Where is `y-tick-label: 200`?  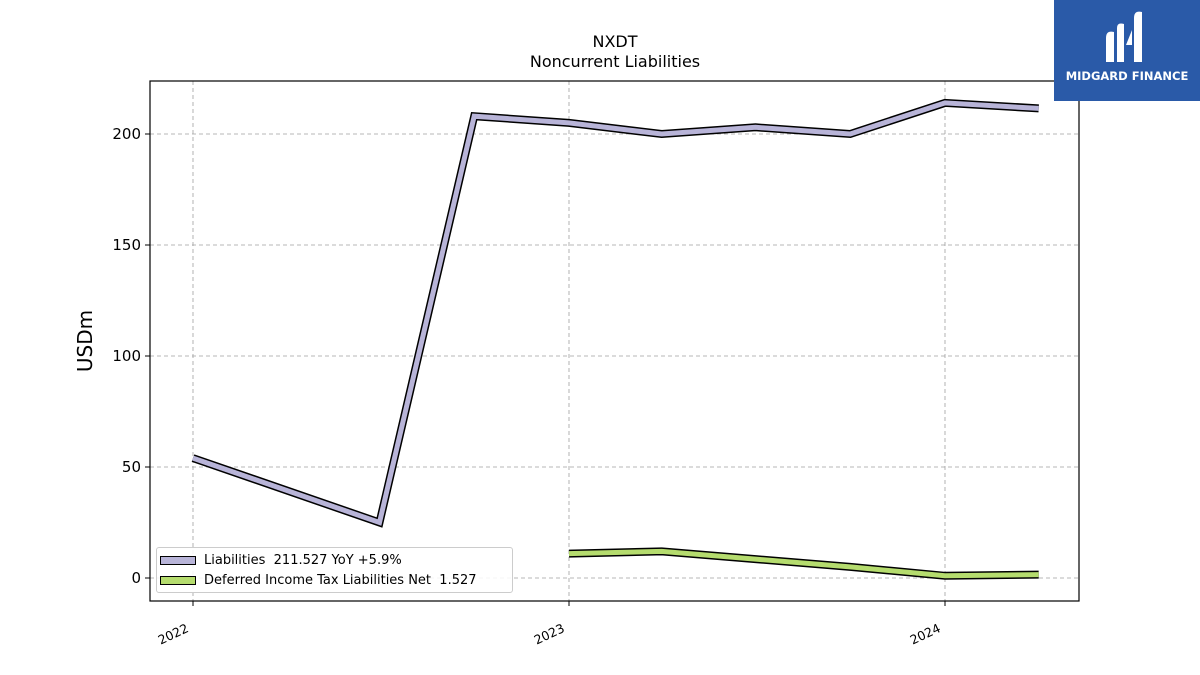 y-tick-label: 200 is located at coordinates (126, 134).